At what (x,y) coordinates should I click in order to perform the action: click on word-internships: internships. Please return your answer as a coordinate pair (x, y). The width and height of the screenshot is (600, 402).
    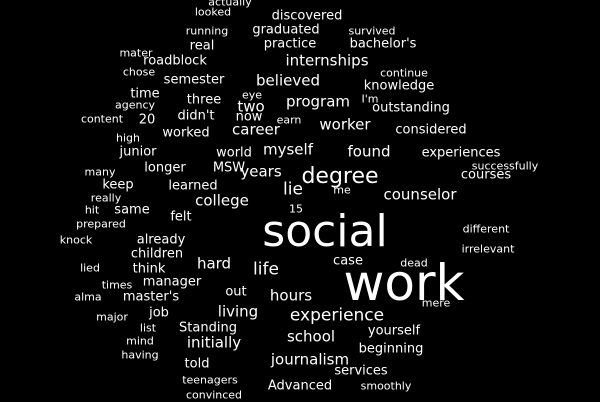
    Looking at the image, I should click on (327, 60).